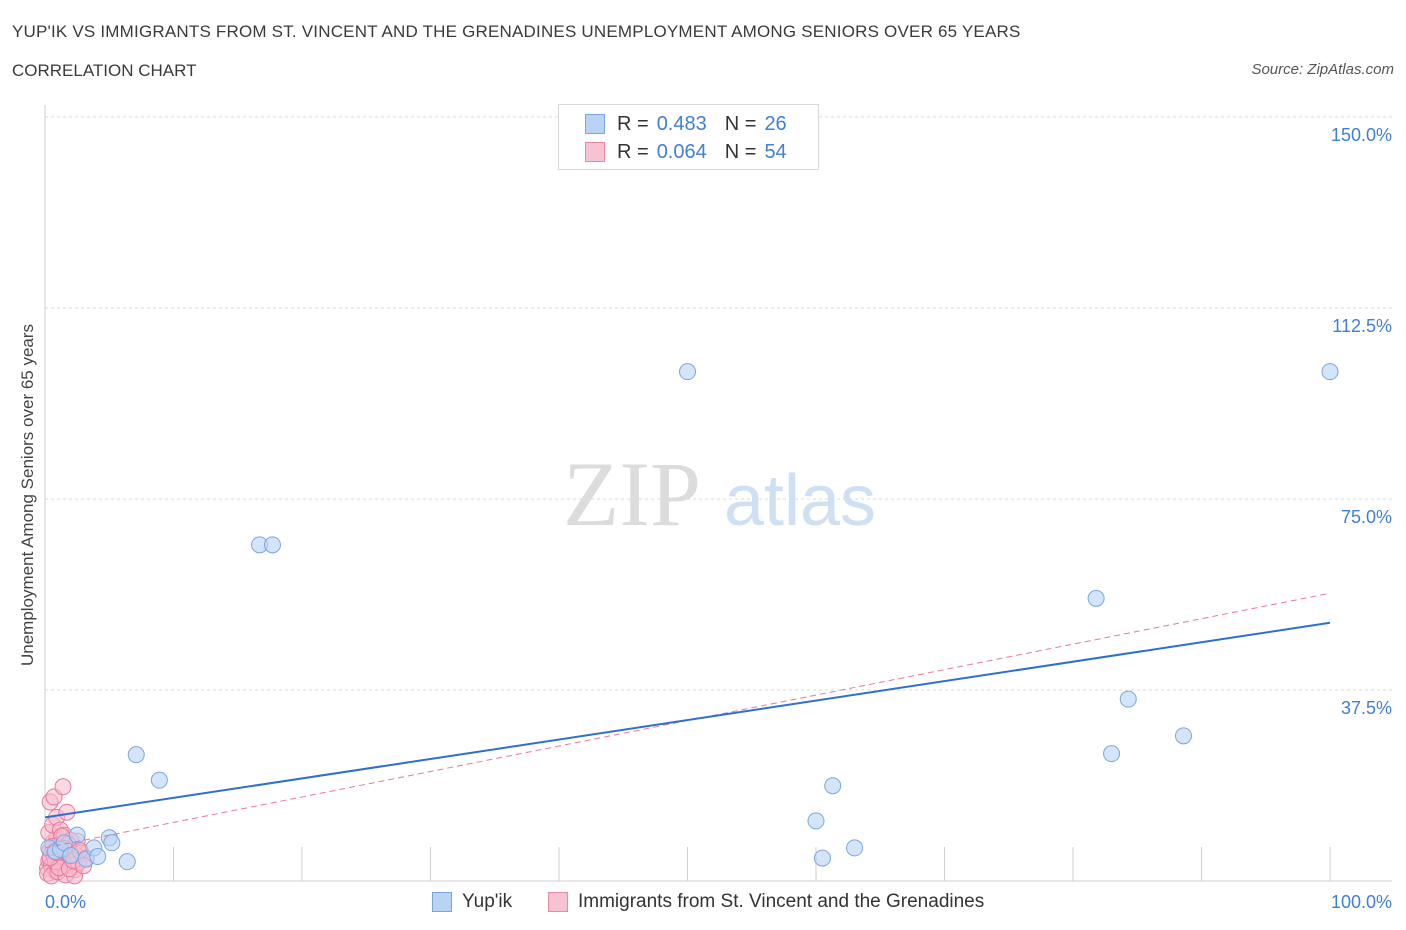 The width and height of the screenshot is (1406, 930). What do you see at coordinates (1366, 708) in the screenshot?
I see `y-tick-label: 37.5%` at bounding box center [1366, 708].